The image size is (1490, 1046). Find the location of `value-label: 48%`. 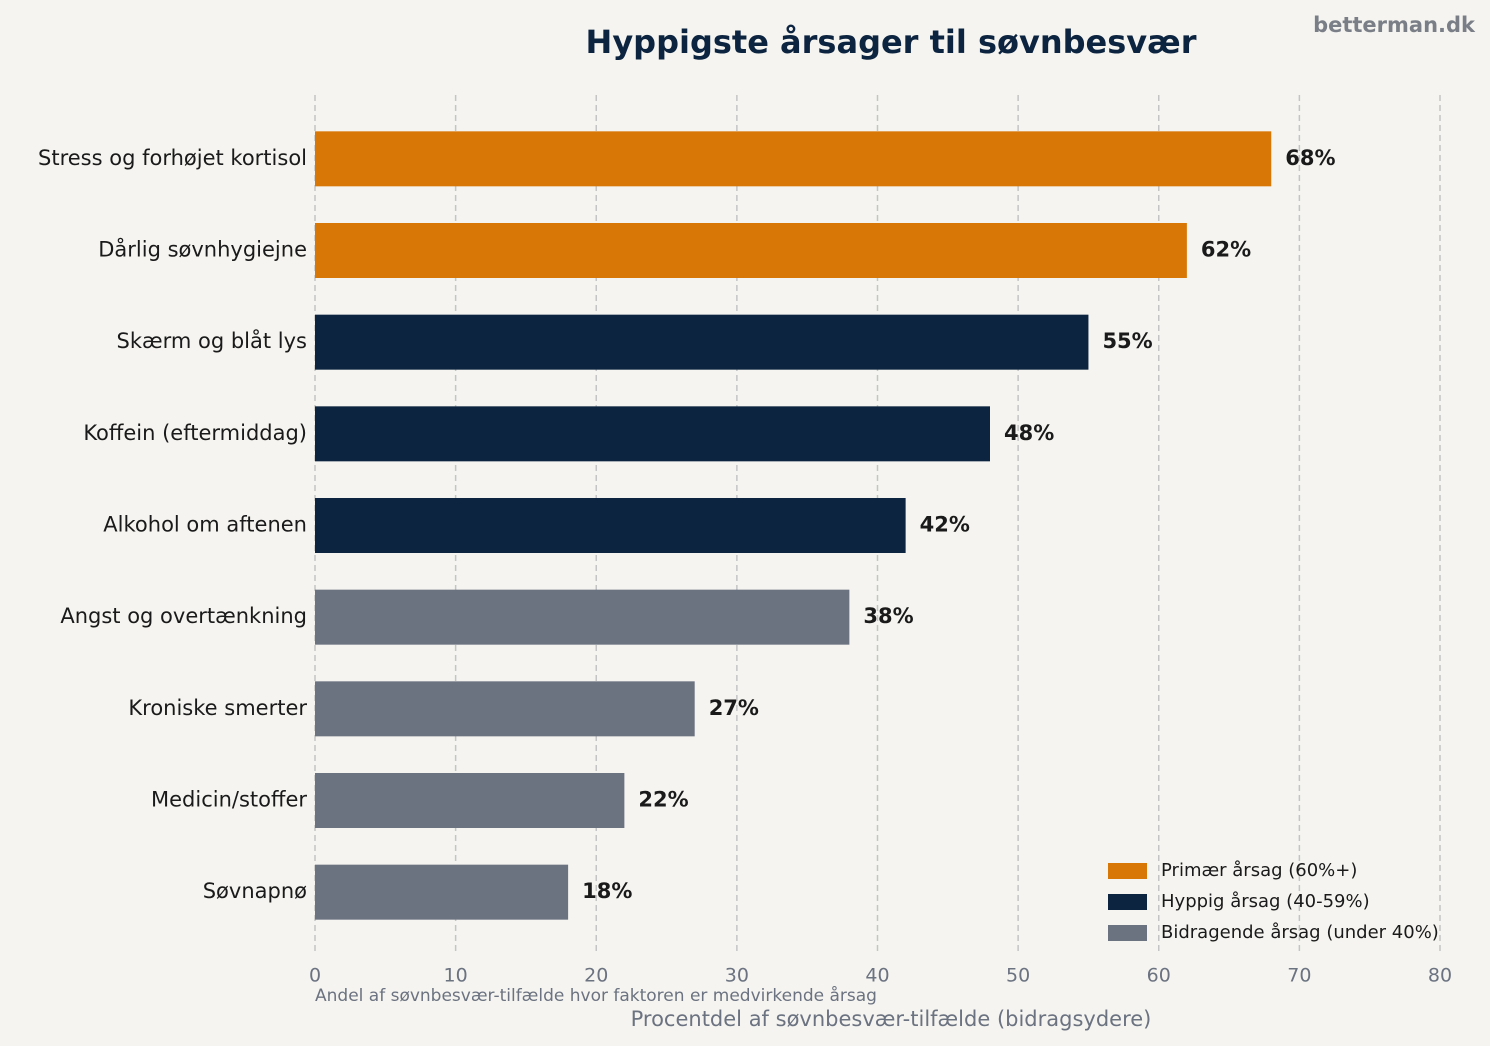

value-label: 48% is located at coordinates (1029, 433).